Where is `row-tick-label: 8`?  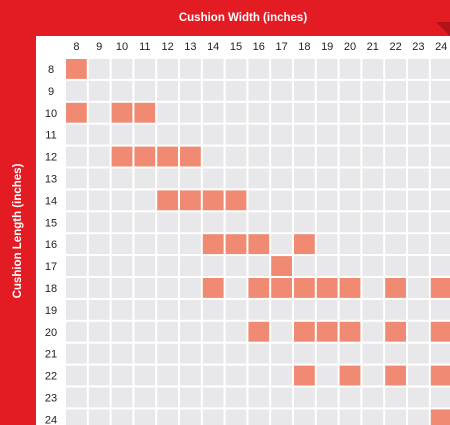 row-tick-label: 8 is located at coordinates (51, 70).